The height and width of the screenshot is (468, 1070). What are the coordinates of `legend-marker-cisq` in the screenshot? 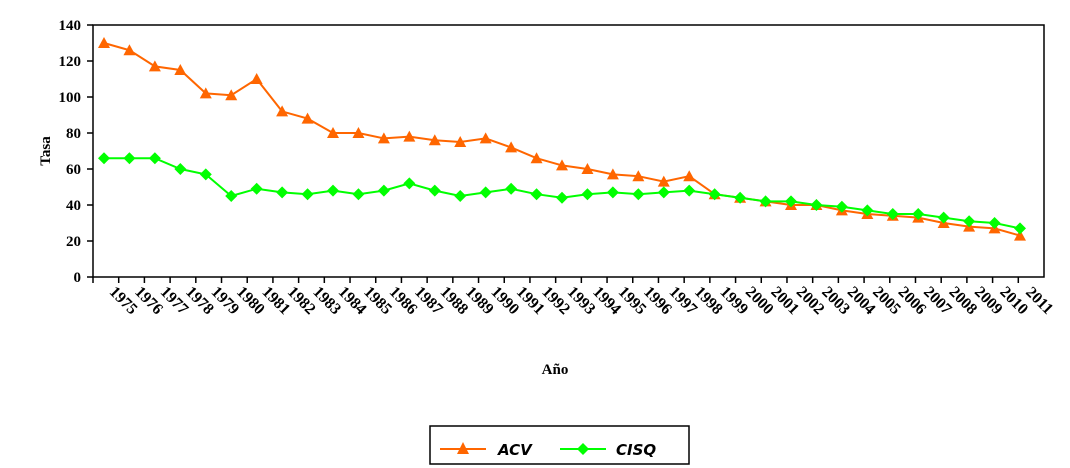 It's located at (583, 449).